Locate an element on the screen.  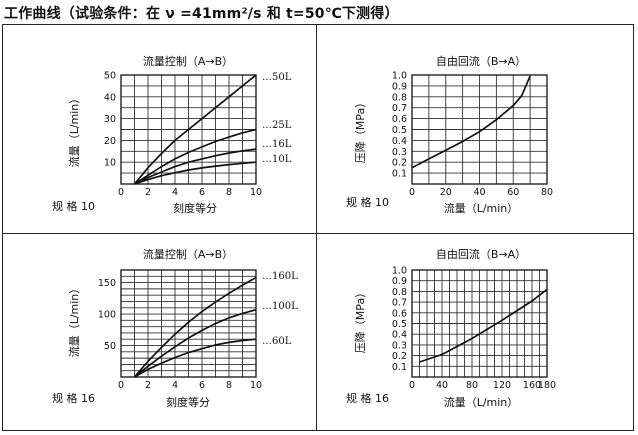
series-label: …160L is located at coordinates (280, 276).